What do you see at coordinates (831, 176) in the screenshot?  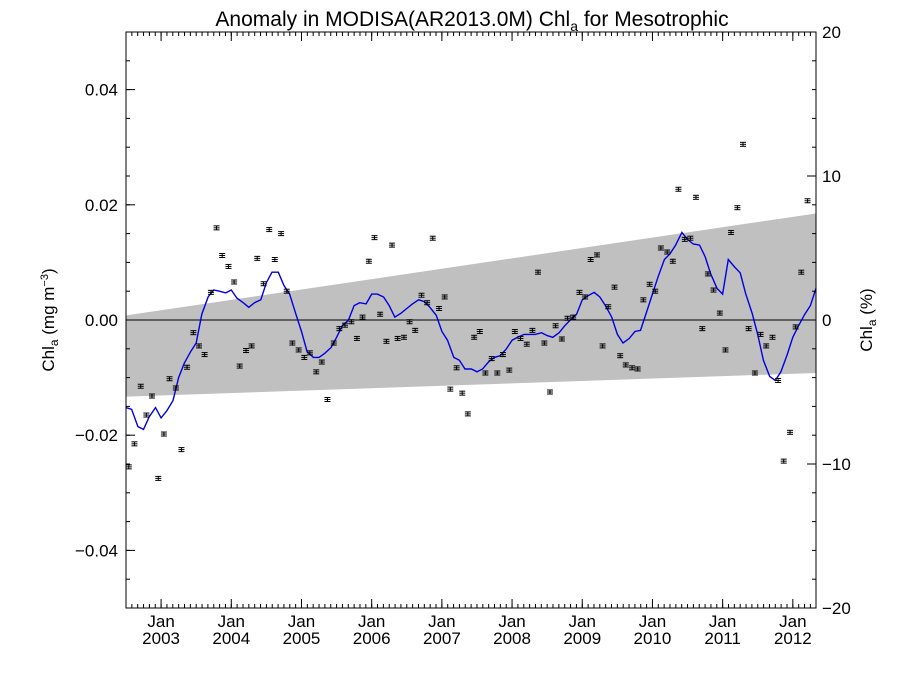 I see `y-right-tick-label: 10` at bounding box center [831, 176].